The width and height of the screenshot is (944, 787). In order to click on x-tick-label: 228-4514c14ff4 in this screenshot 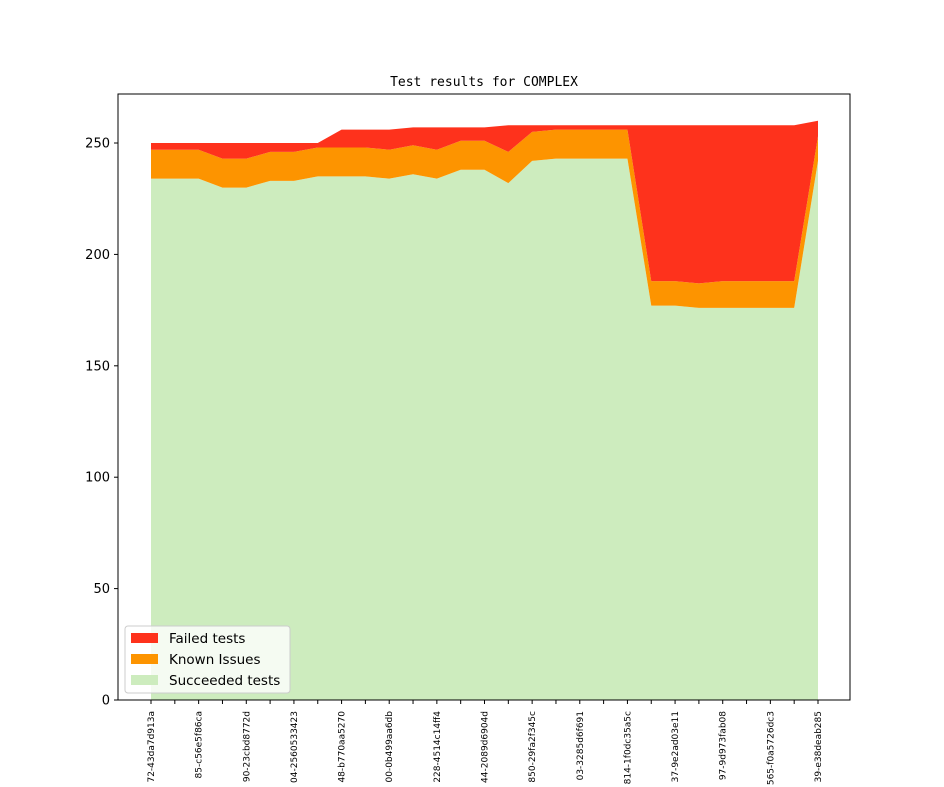, I will do `click(438, 747)`.